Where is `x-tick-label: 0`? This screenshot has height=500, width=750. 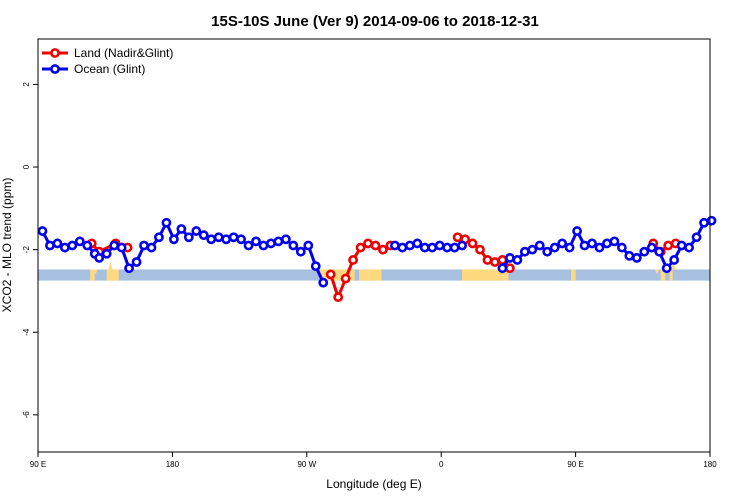 x-tick-label: 0 is located at coordinates (441, 464).